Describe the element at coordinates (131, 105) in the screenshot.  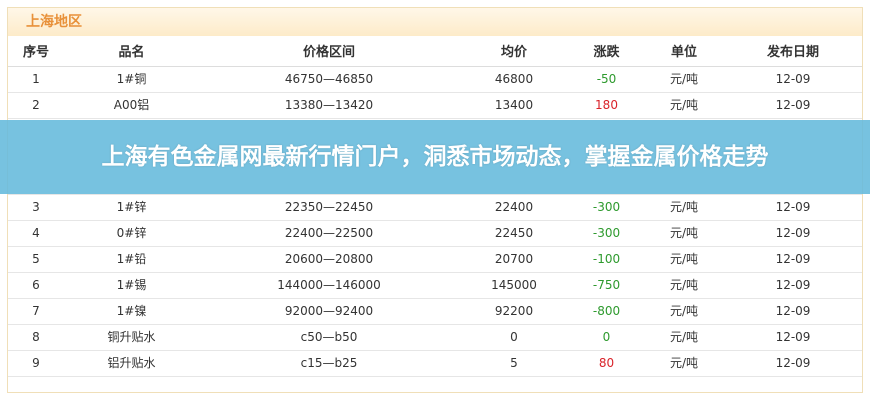
I see `cell-name: A00铝` at that location.